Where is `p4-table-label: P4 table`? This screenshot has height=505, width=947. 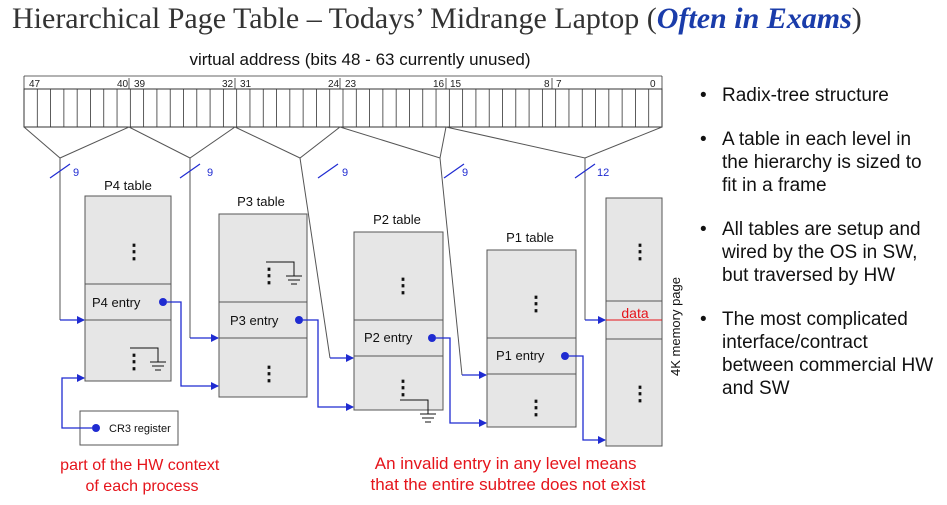 p4-table-label: P4 table is located at coordinates (128, 185).